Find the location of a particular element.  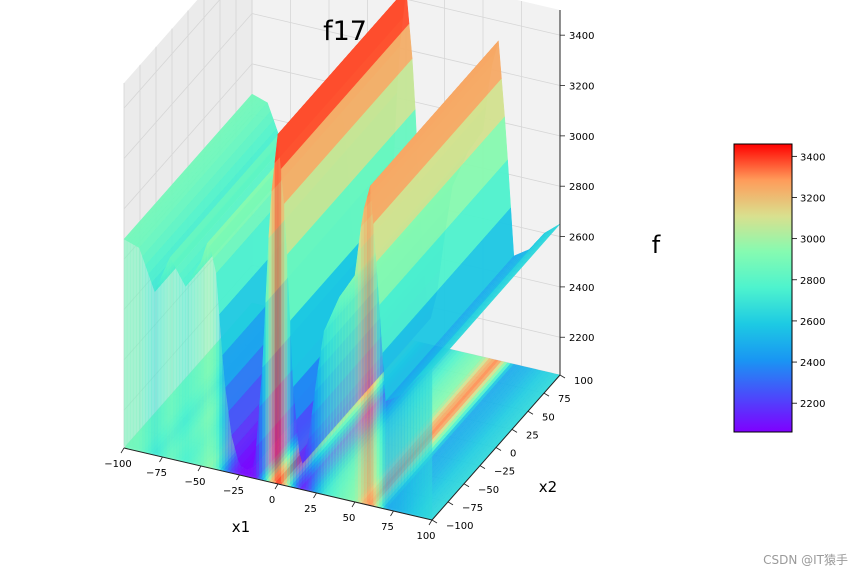

x-tick-label: 75 is located at coordinates (387, 527).